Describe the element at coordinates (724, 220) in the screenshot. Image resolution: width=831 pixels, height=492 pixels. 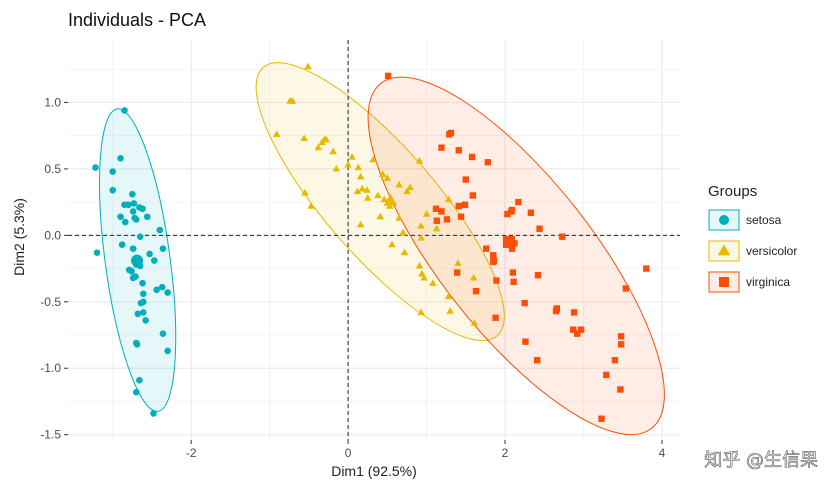
I see `legend-circle-icon` at that location.